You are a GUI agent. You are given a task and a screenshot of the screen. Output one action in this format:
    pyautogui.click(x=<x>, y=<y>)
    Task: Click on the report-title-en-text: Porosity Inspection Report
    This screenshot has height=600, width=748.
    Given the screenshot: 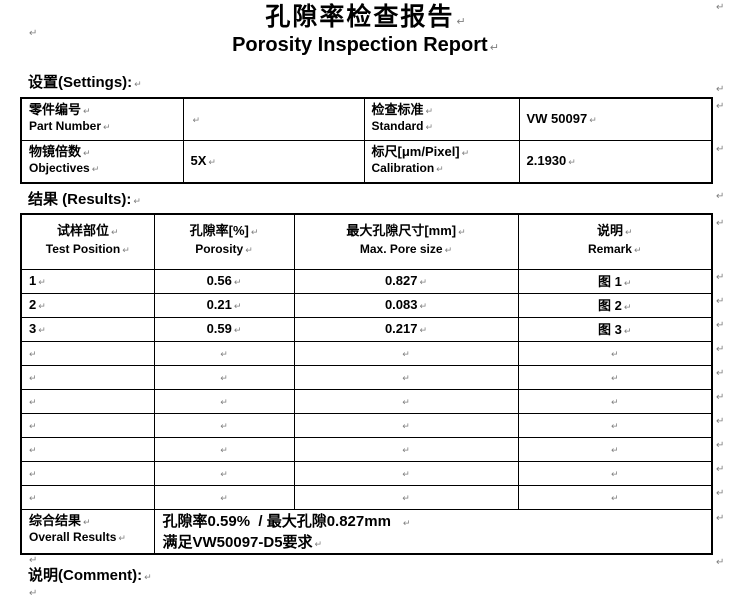 What is the action you would take?
    pyautogui.click(x=360, y=45)
    